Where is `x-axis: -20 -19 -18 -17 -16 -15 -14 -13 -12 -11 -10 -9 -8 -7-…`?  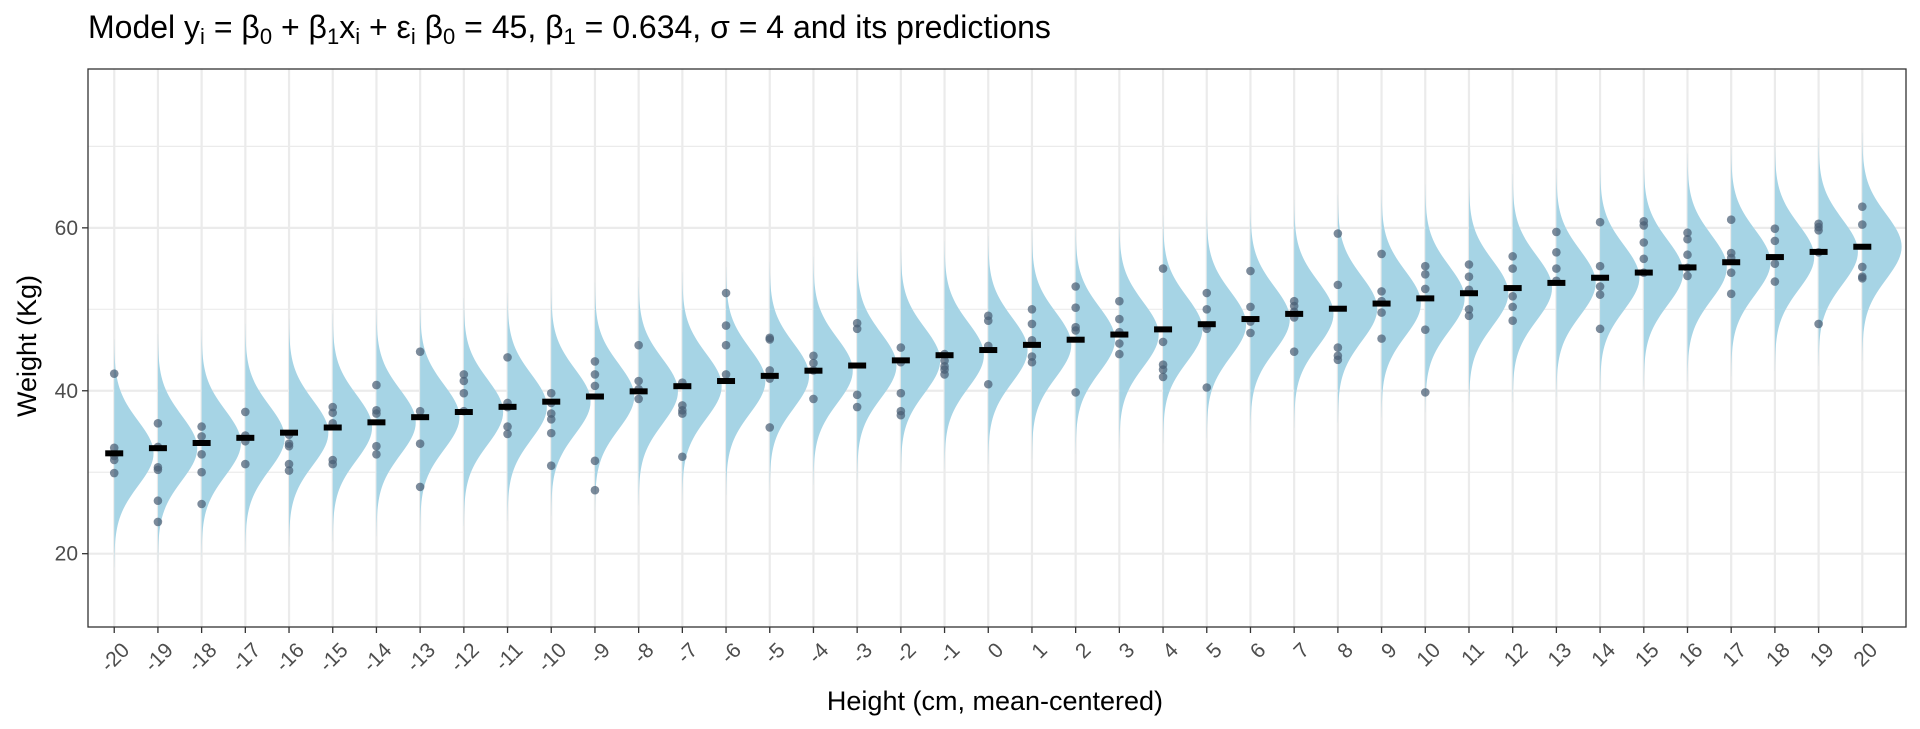
x-axis: -20 -19 -18 -17 -16 -15 -14 -13 -12 -11 -10 -9 -8 -7-… is located at coordinates (989, 651).